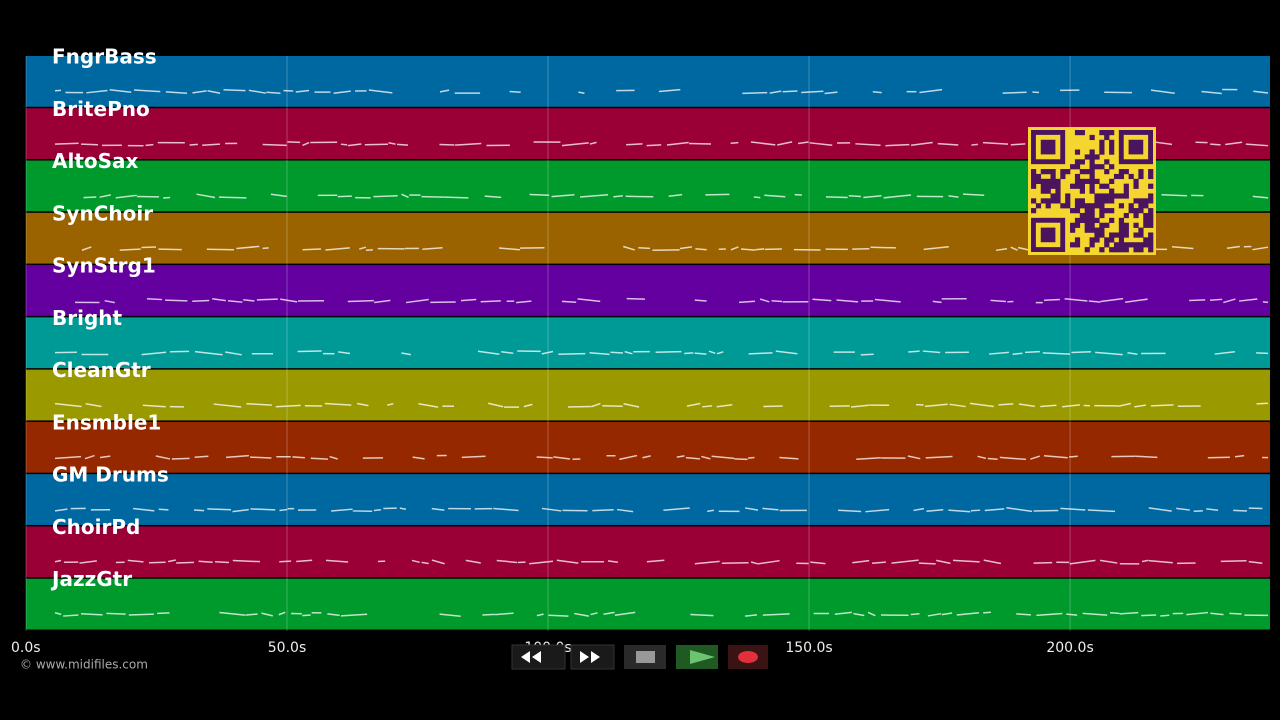 Image resolution: width=1280 pixels, height=720 pixels. I want to click on forward-button, so click(592, 657).